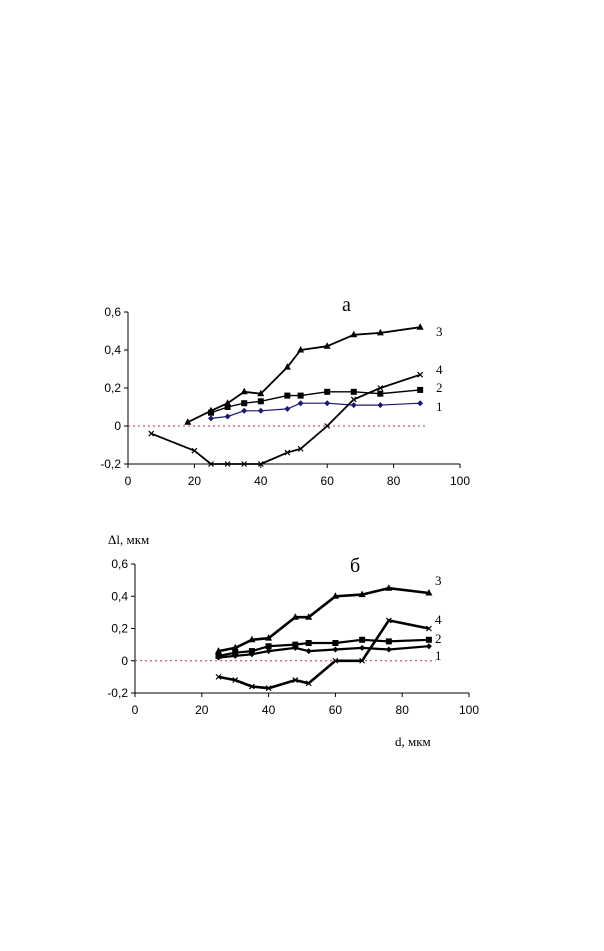 This screenshot has width=604, height=951. I want to click on y-tick-label: 0,4, so click(112, 350).